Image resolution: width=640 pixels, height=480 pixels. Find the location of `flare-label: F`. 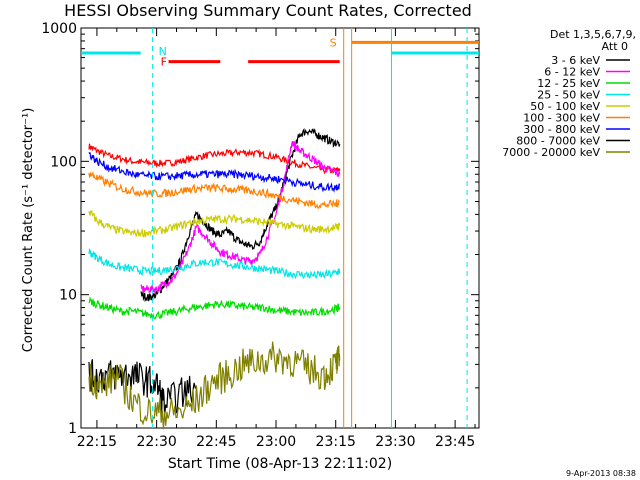

flare-label: F is located at coordinates (164, 62).